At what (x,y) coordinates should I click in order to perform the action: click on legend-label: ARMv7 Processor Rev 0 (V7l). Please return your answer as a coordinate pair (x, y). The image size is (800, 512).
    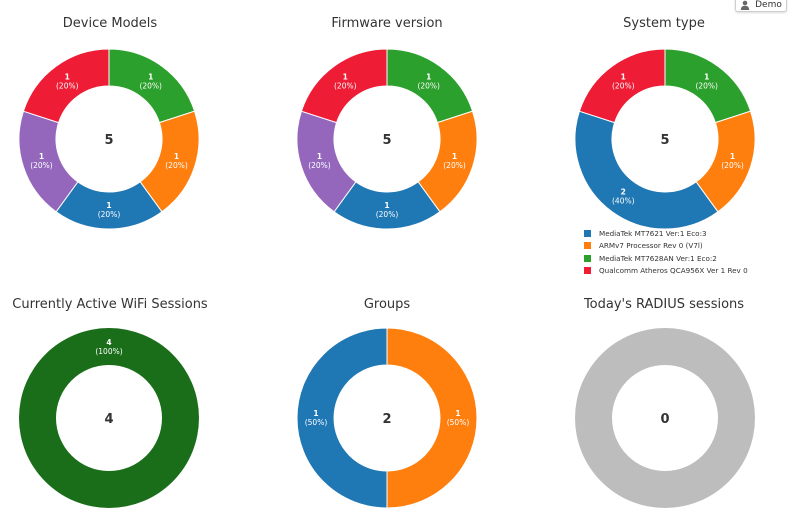
    Looking at the image, I should click on (651, 246).